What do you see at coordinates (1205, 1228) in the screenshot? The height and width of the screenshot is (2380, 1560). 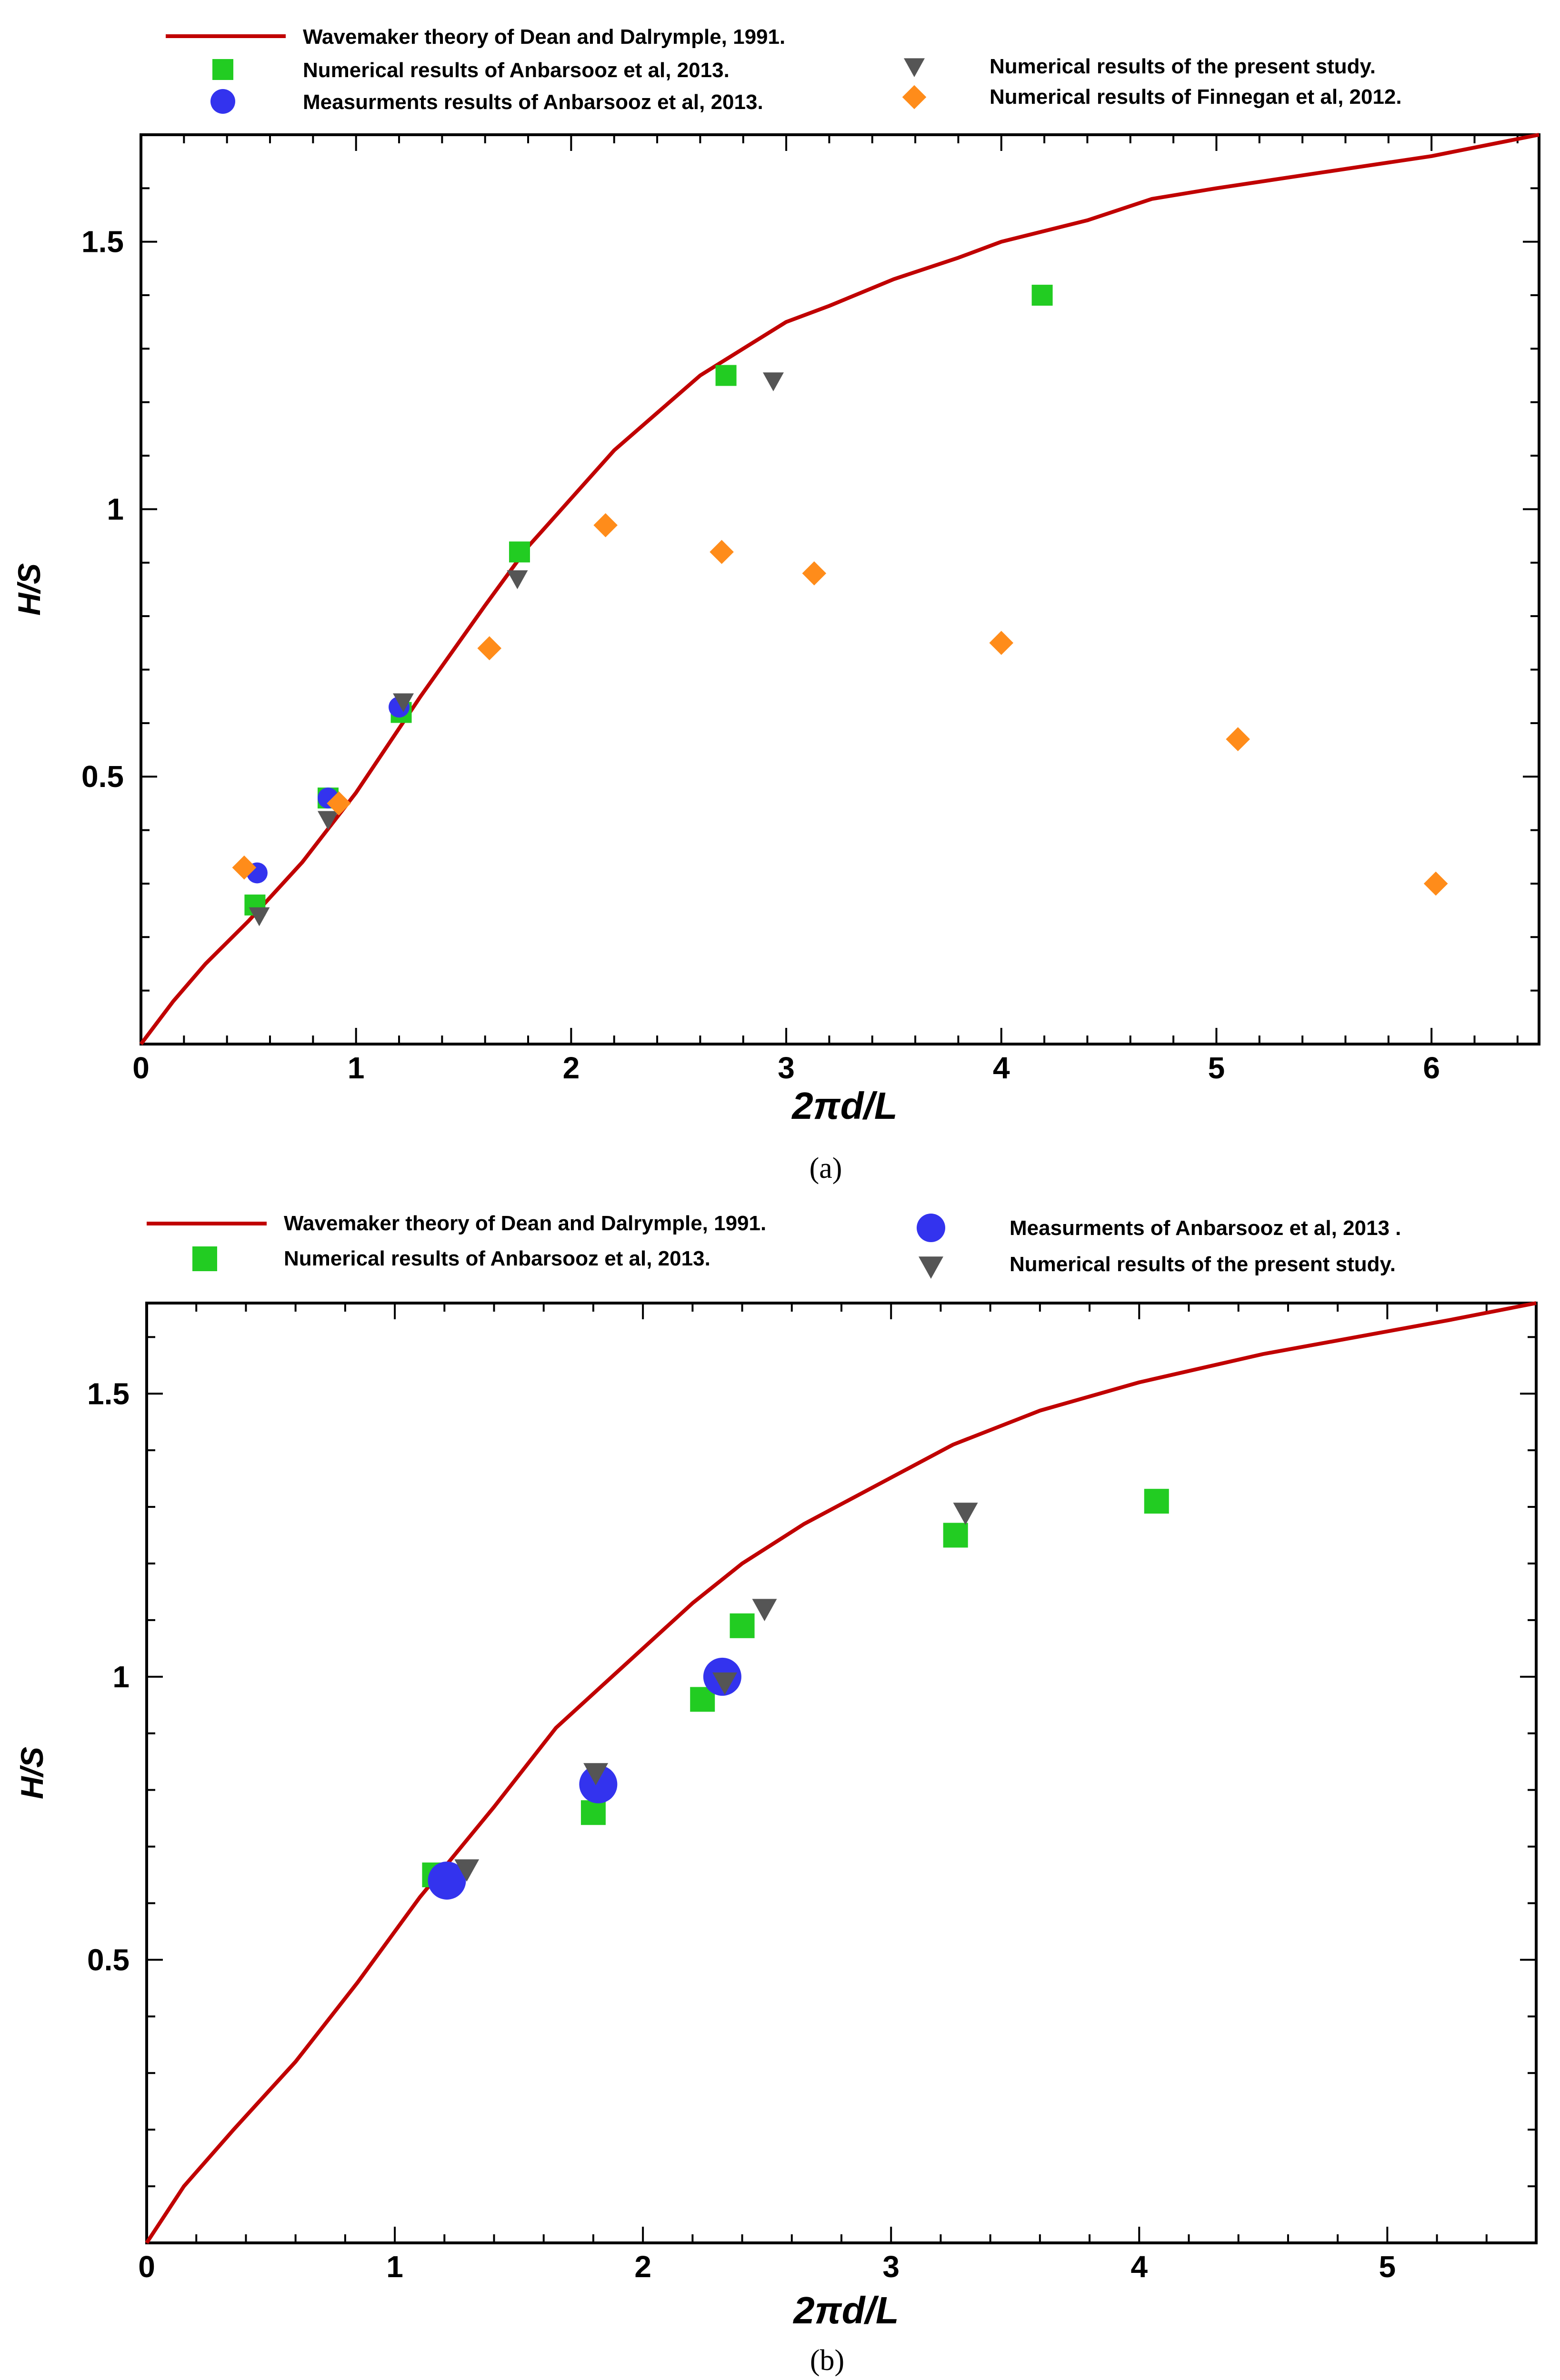 I see `legend-label: Measurments of Anbarsooz et al, 2013 .` at bounding box center [1205, 1228].